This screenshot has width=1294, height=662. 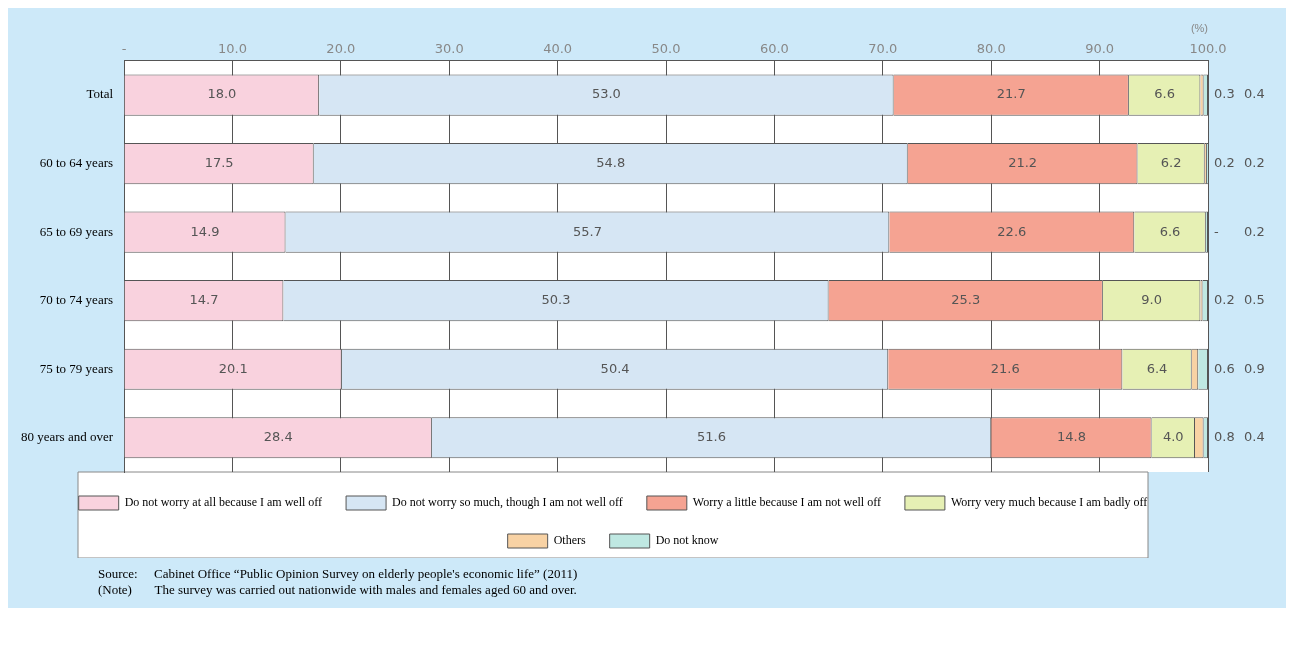 I want to click on x-tick-label: 70.0, so click(x=883, y=49).